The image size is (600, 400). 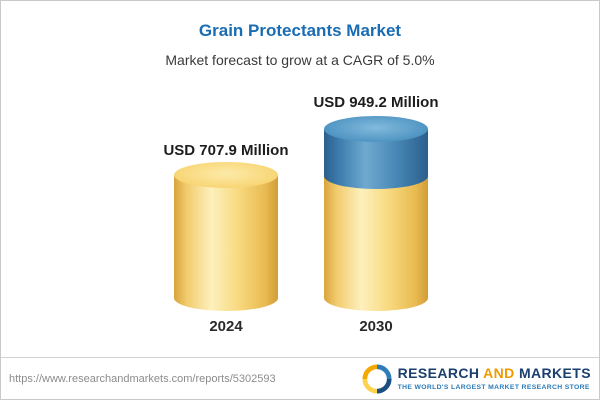 What do you see at coordinates (554, 373) in the screenshot?
I see `logo-word-markets: MARKETS` at bounding box center [554, 373].